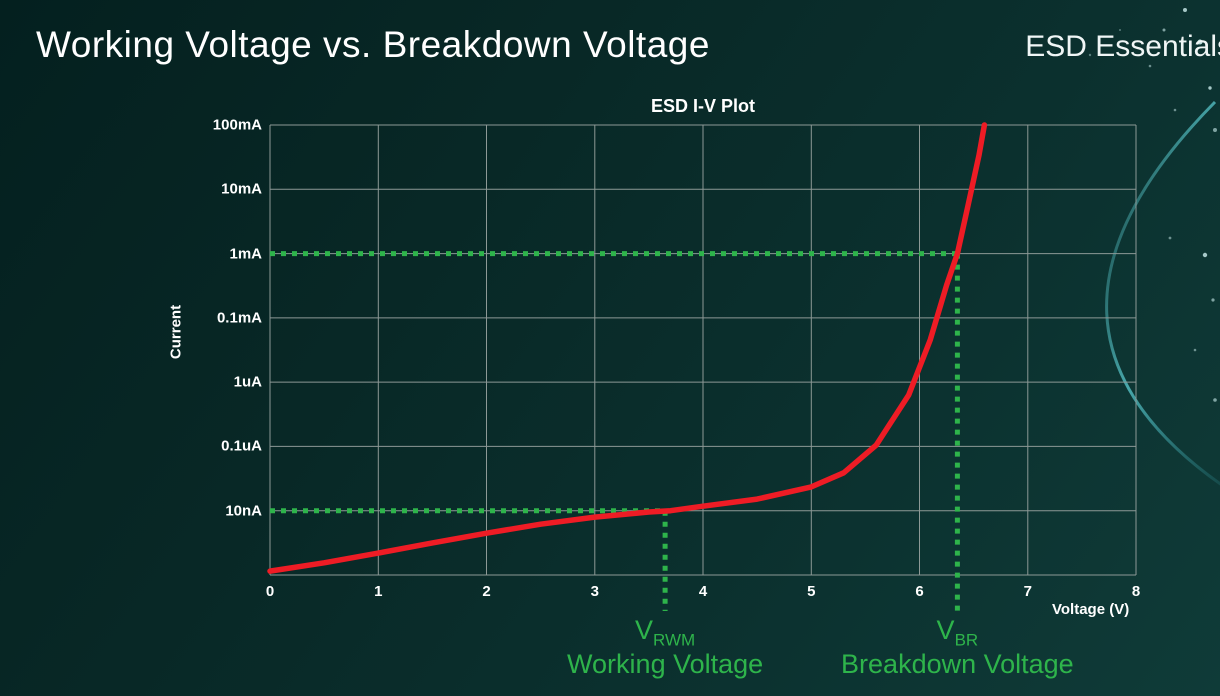  Describe the element at coordinates (1027, 591) in the screenshot. I see `x-tick-label: 7` at that location.